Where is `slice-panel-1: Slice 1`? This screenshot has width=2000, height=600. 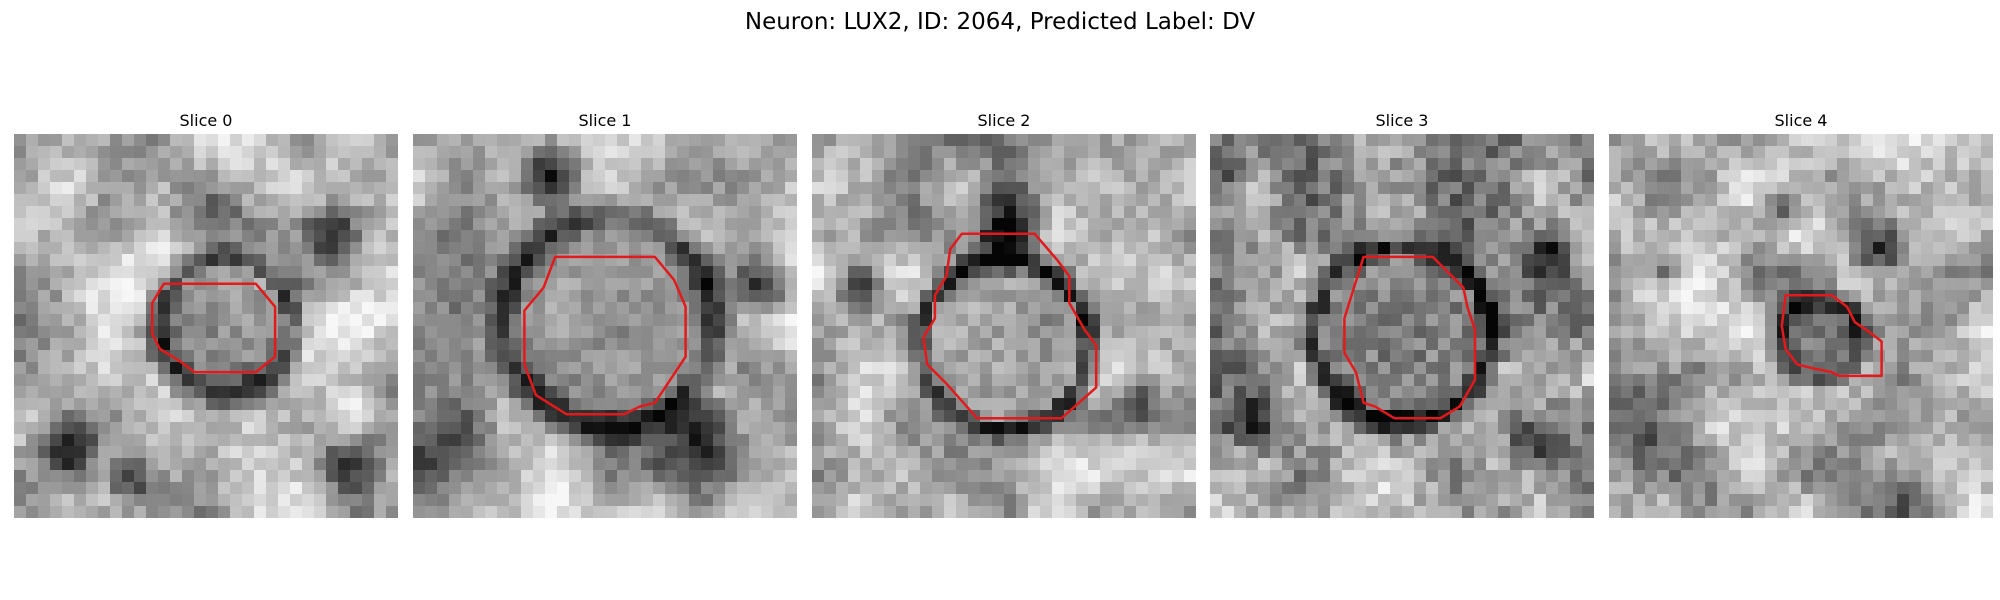 slice-panel-1: Slice 1 is located at coordinates (605, 313).